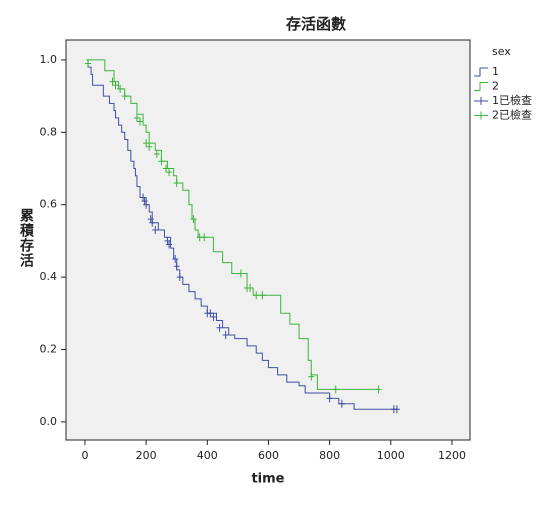 The height and width of the screenshot is (506, 552). I want to click on x-tick-label: 400, so click(207, 455).